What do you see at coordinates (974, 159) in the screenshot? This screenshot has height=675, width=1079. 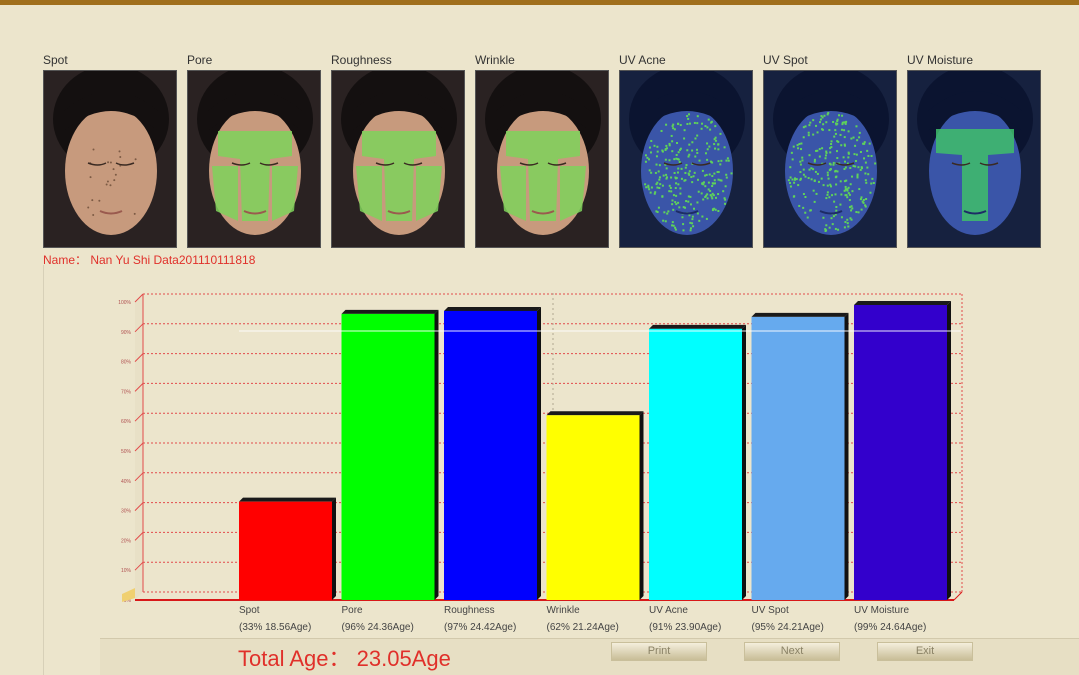 I see `face-image-uv-moisture` at bounding box center [974, 159].